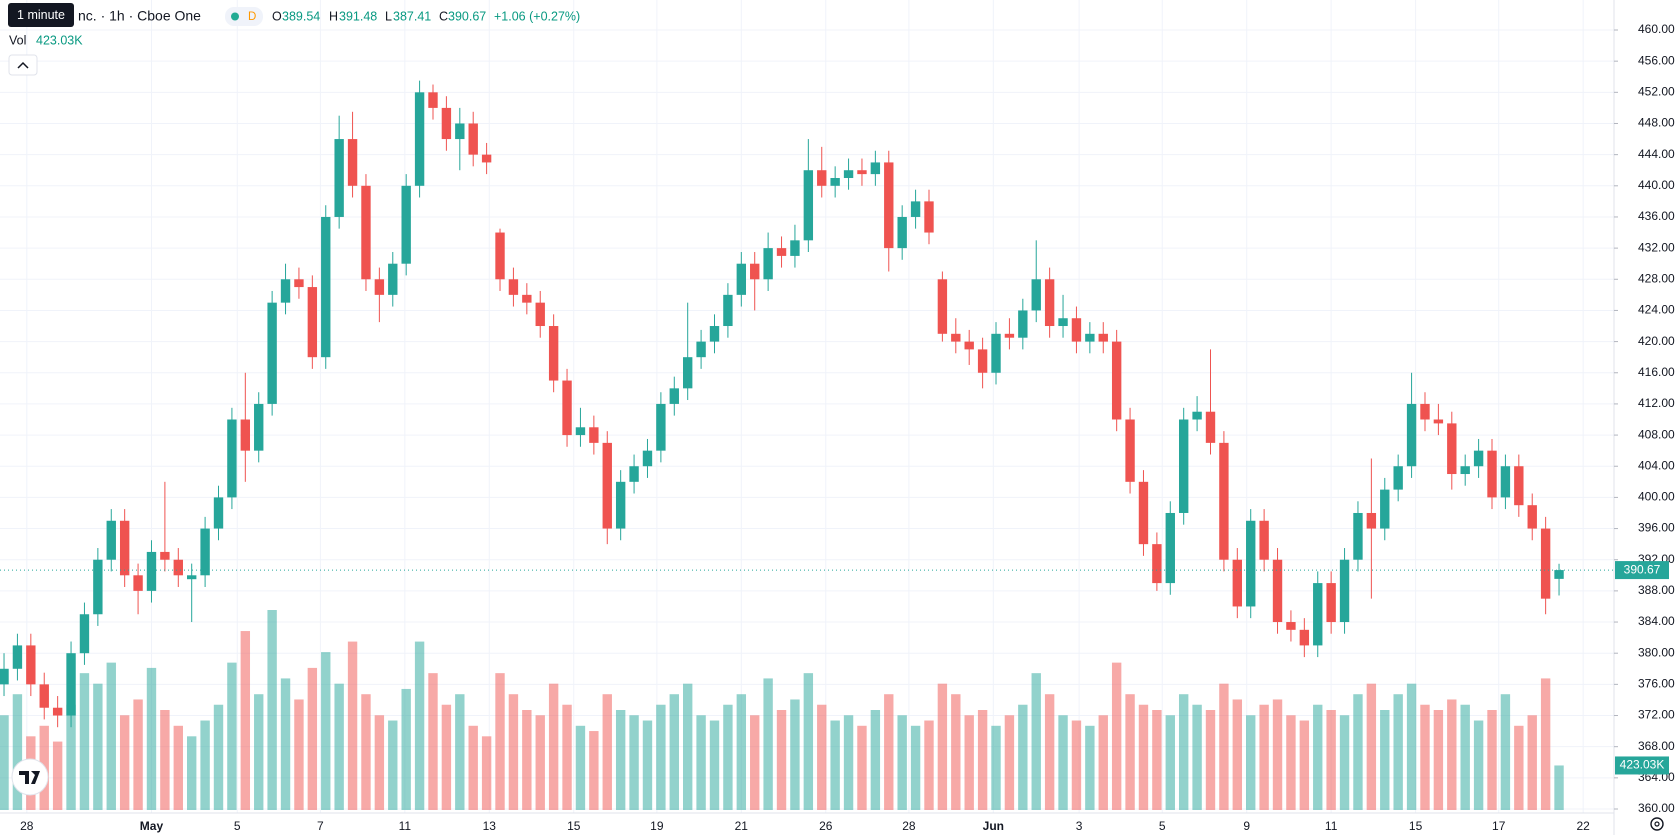 The width and height of the screenshot is (1678, 835). I want to click on y-tick-label: 428.00, so click(1656, 278).